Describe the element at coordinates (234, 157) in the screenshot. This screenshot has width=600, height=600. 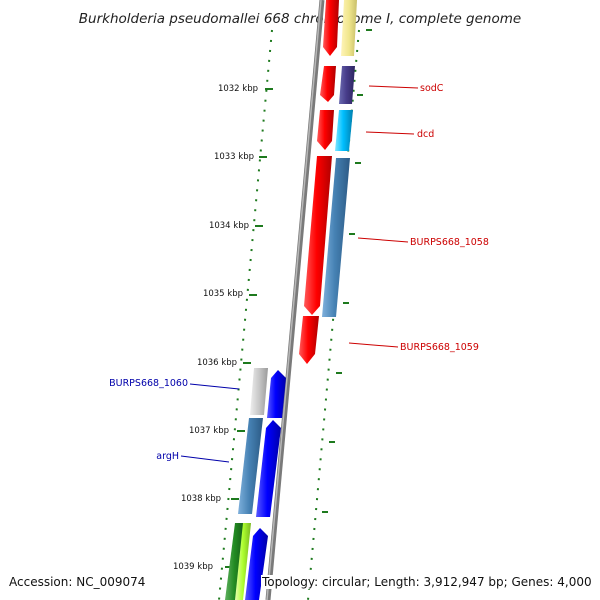
I see `tick-label: 1033 kbp` at that location.